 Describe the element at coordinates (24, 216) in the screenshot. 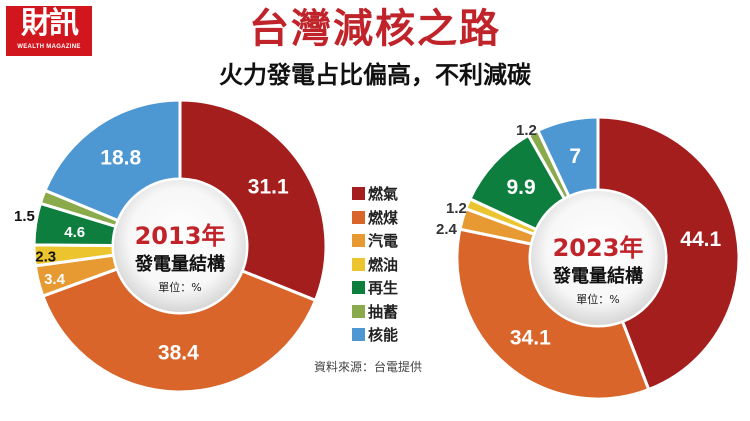

I see `slice-value-label: 1.5` at that location.